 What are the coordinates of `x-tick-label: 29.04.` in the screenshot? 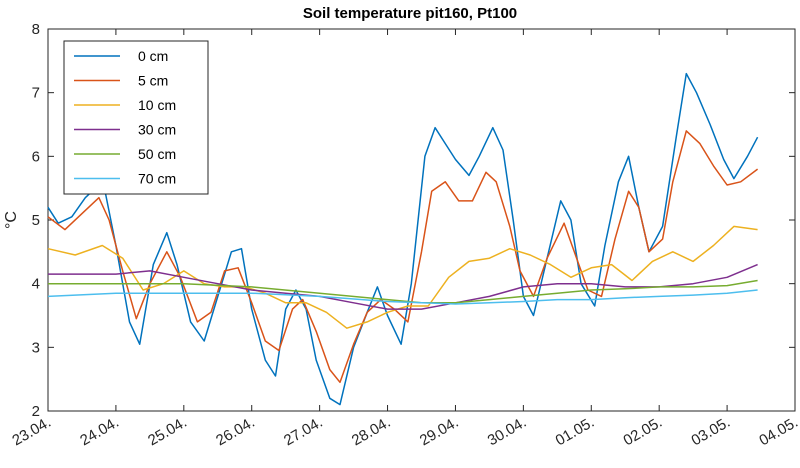 It's located at (439, 432).